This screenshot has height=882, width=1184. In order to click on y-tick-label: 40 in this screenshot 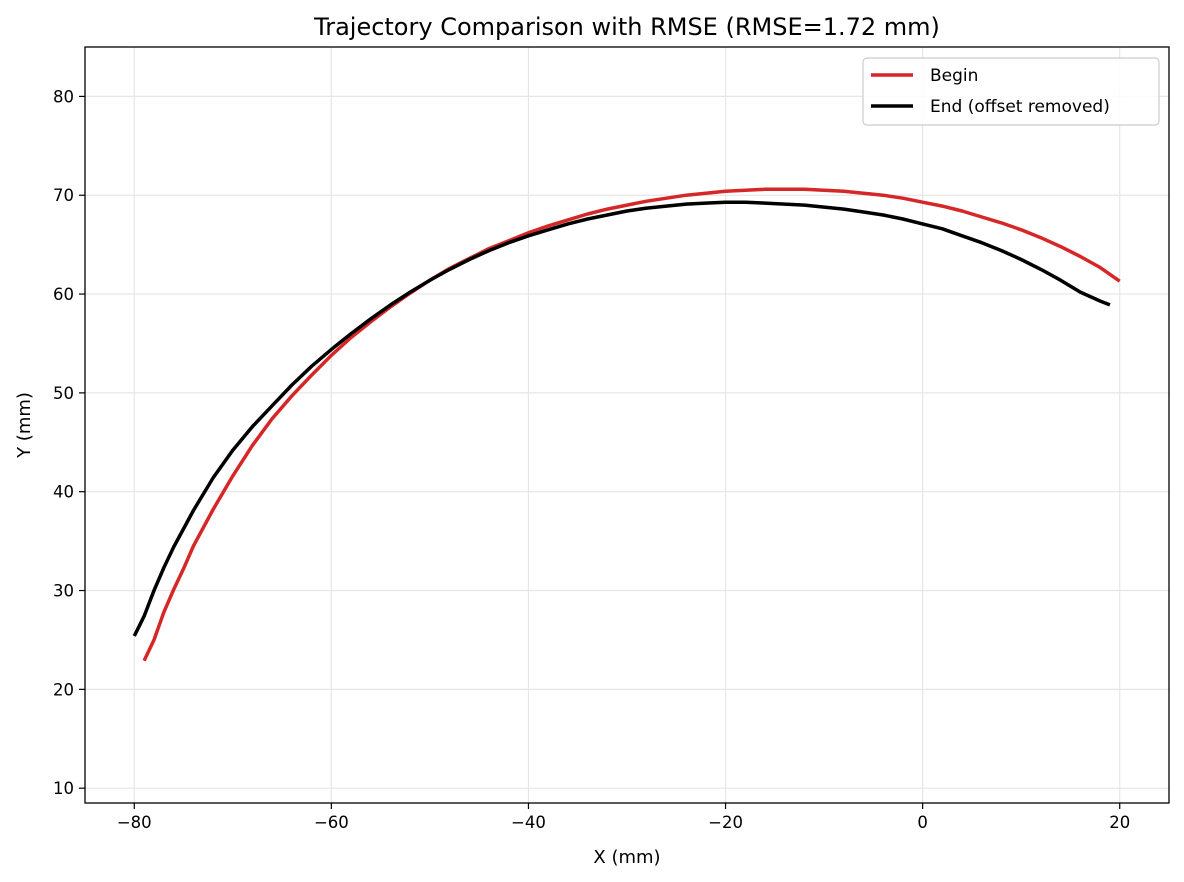, I will do `click(63, 492)`.